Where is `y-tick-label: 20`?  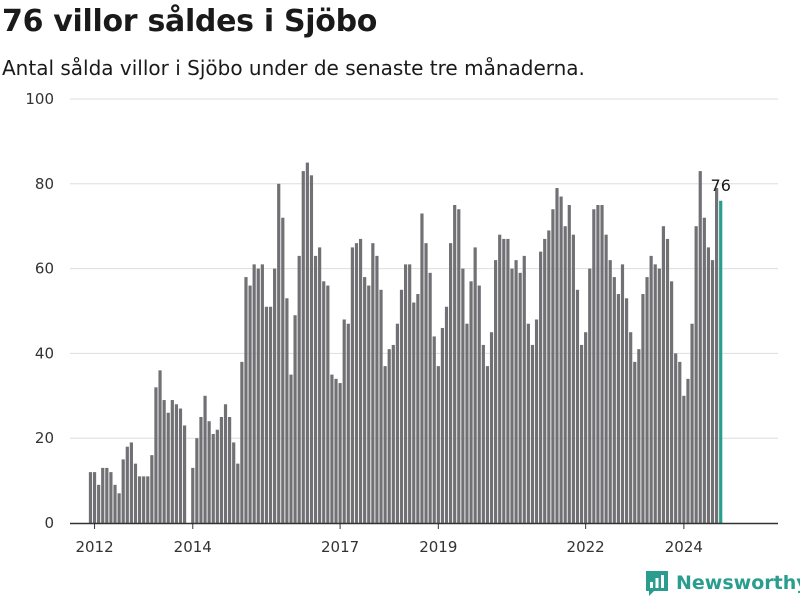
y-tick-label: 20 is located at coordinates (44, 438).